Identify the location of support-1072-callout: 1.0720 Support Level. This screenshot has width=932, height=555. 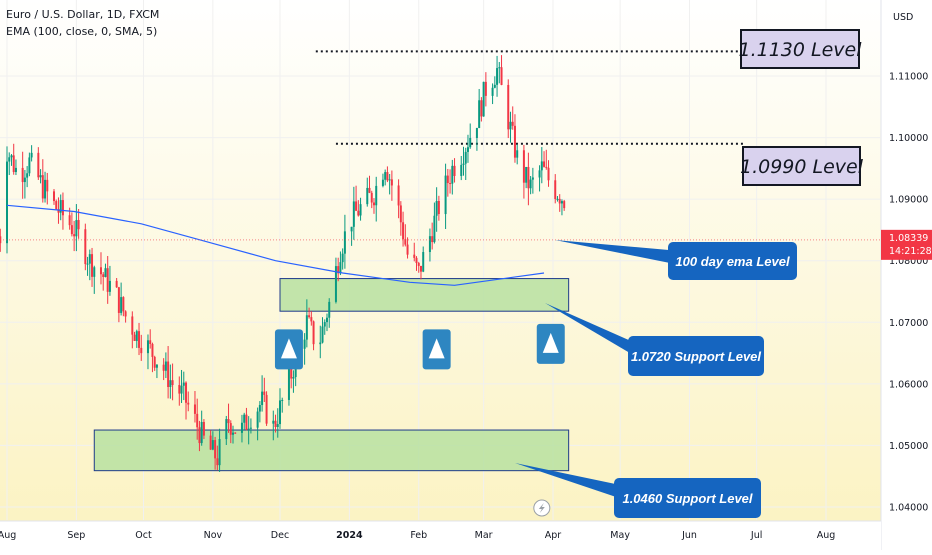
(654, 339).